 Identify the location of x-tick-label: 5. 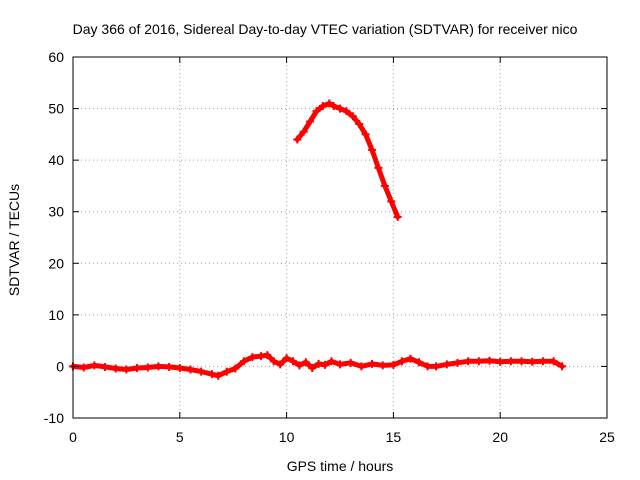
(180, 437).